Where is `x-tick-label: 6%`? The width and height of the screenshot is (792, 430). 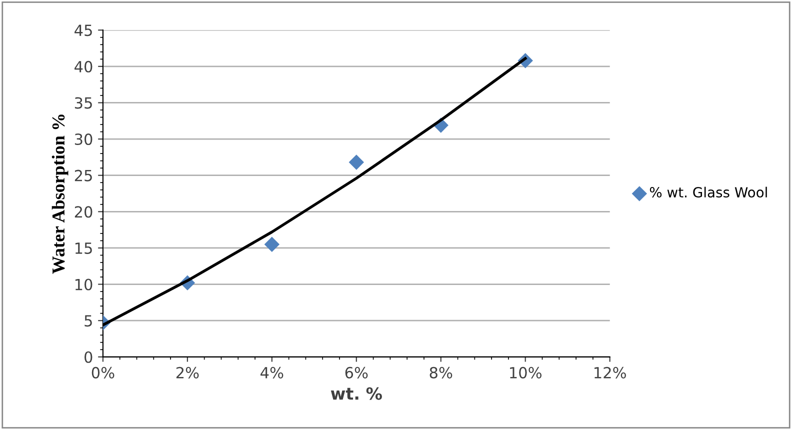
x-tick-label: 6% is located at coordinates (356, 372).